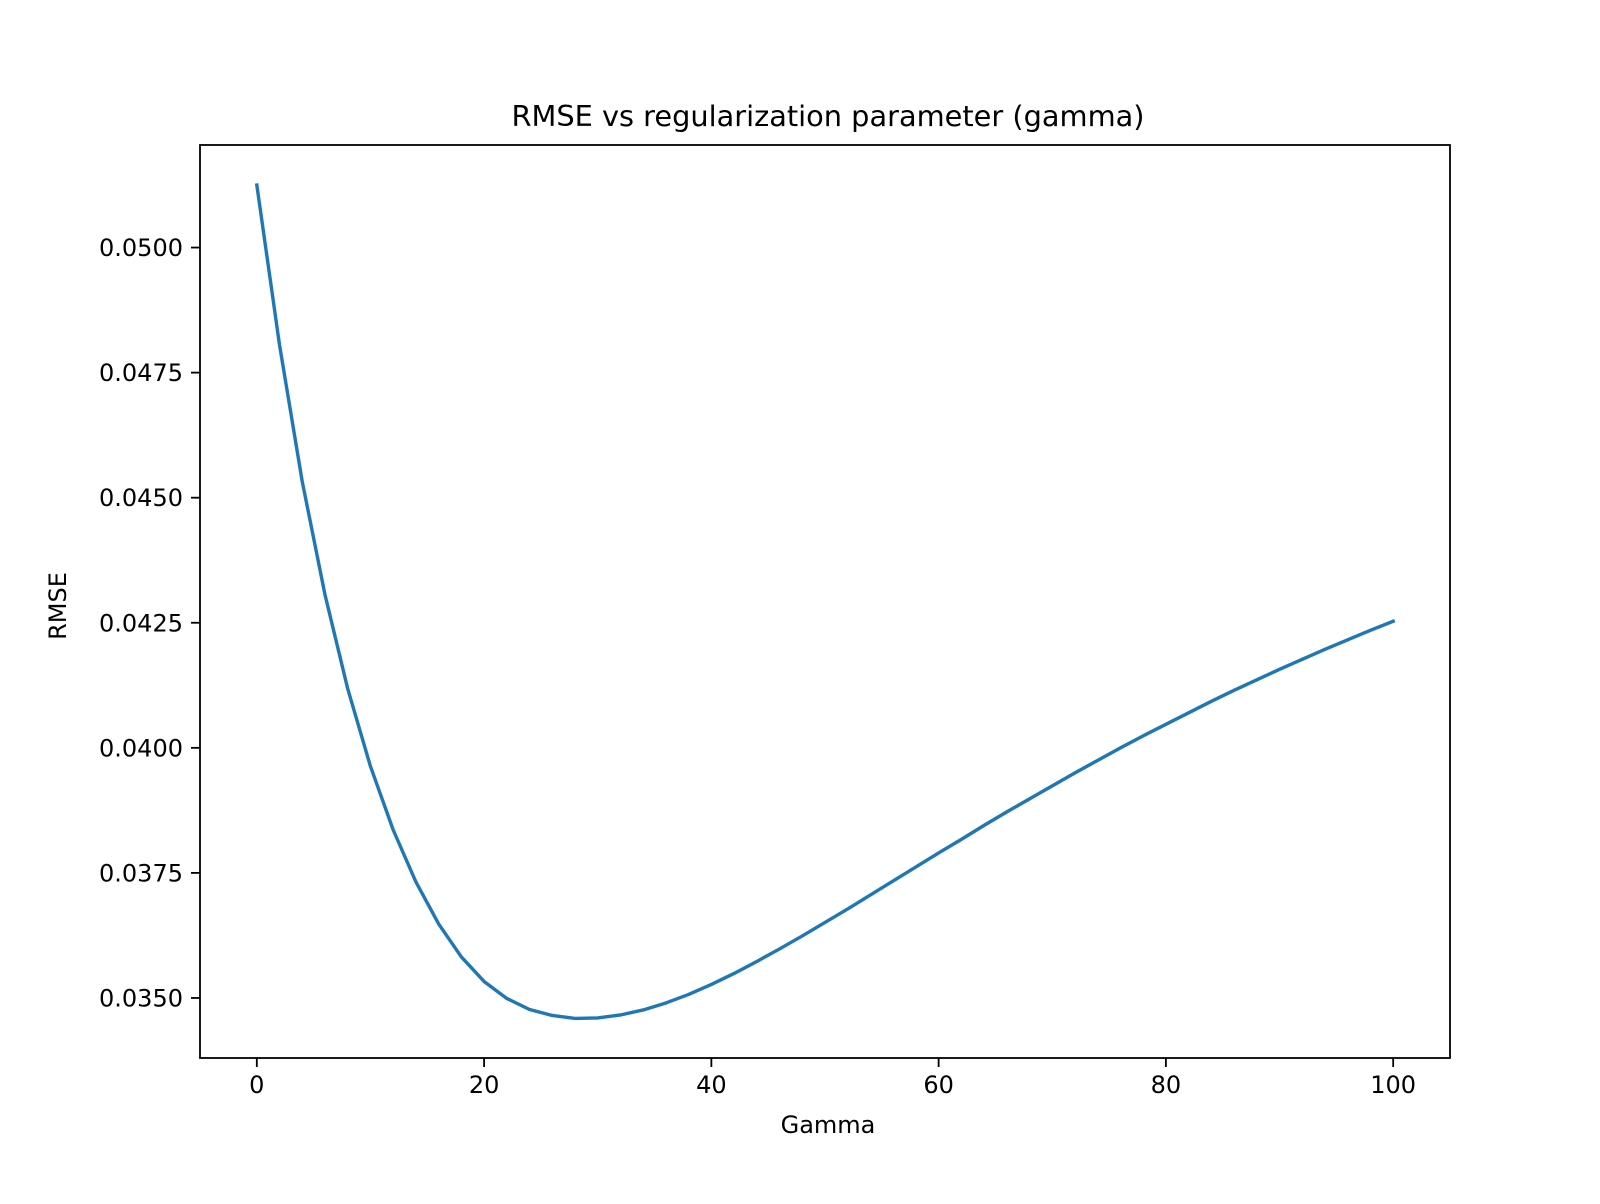 Image resolution: width=1600 pixels, height=1204 pixels. What do you see at coordinates (827, 116) in the screenshot?
I see `chart-title: RMSE vs regularization parameter (gamma)` at bounding box center [827, 116].